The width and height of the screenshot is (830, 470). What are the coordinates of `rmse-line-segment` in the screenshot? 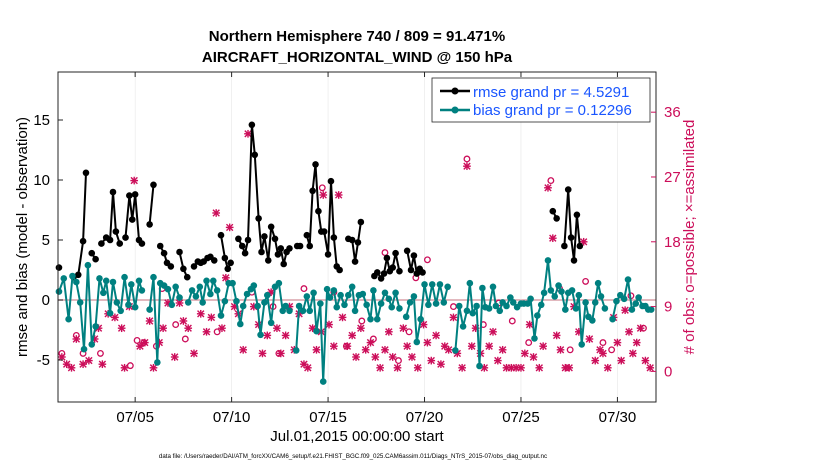 It's located at (226, 252).